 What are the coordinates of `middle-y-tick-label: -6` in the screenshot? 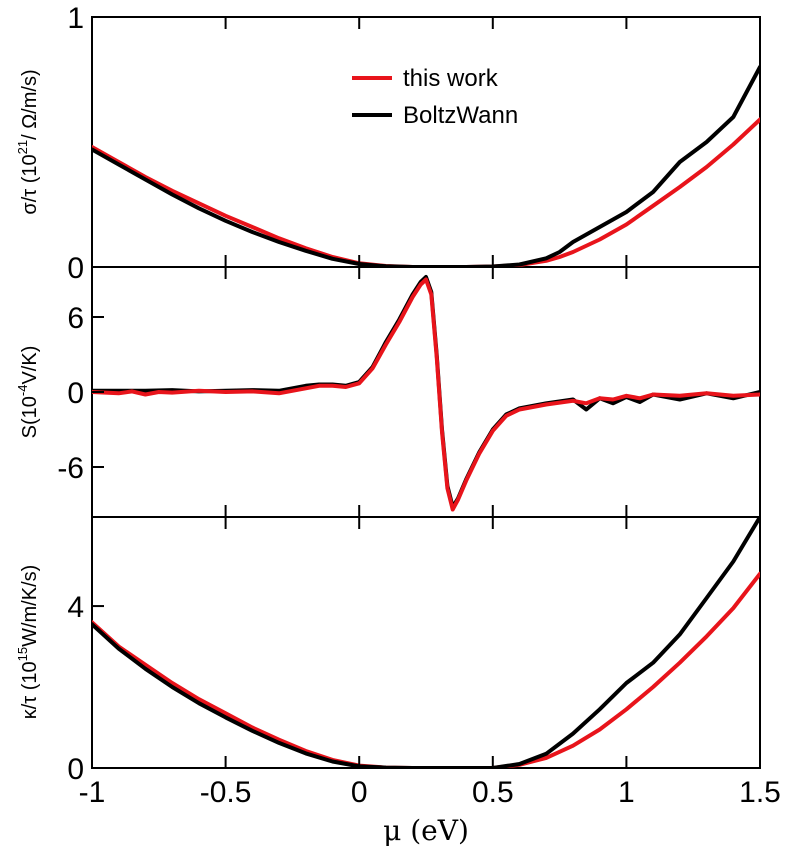 It's located at (70, 468).